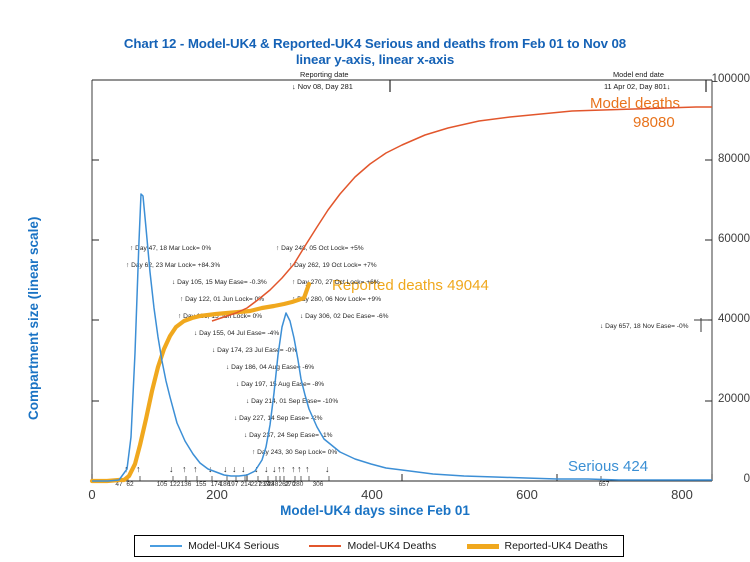  Describe the element at coordinates (264, 484) in the screenshot. I see `x-minor-tick-237: 237` at that location.